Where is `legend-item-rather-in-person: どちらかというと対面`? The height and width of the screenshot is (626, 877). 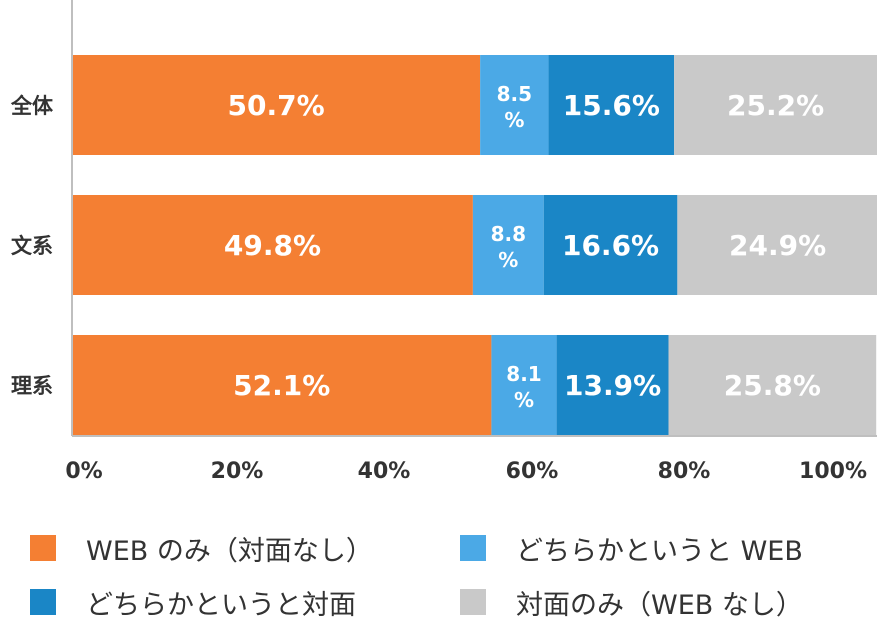
legend-item-rather-in-person: どちらかというと対面 is located at coordinates (193, 602).